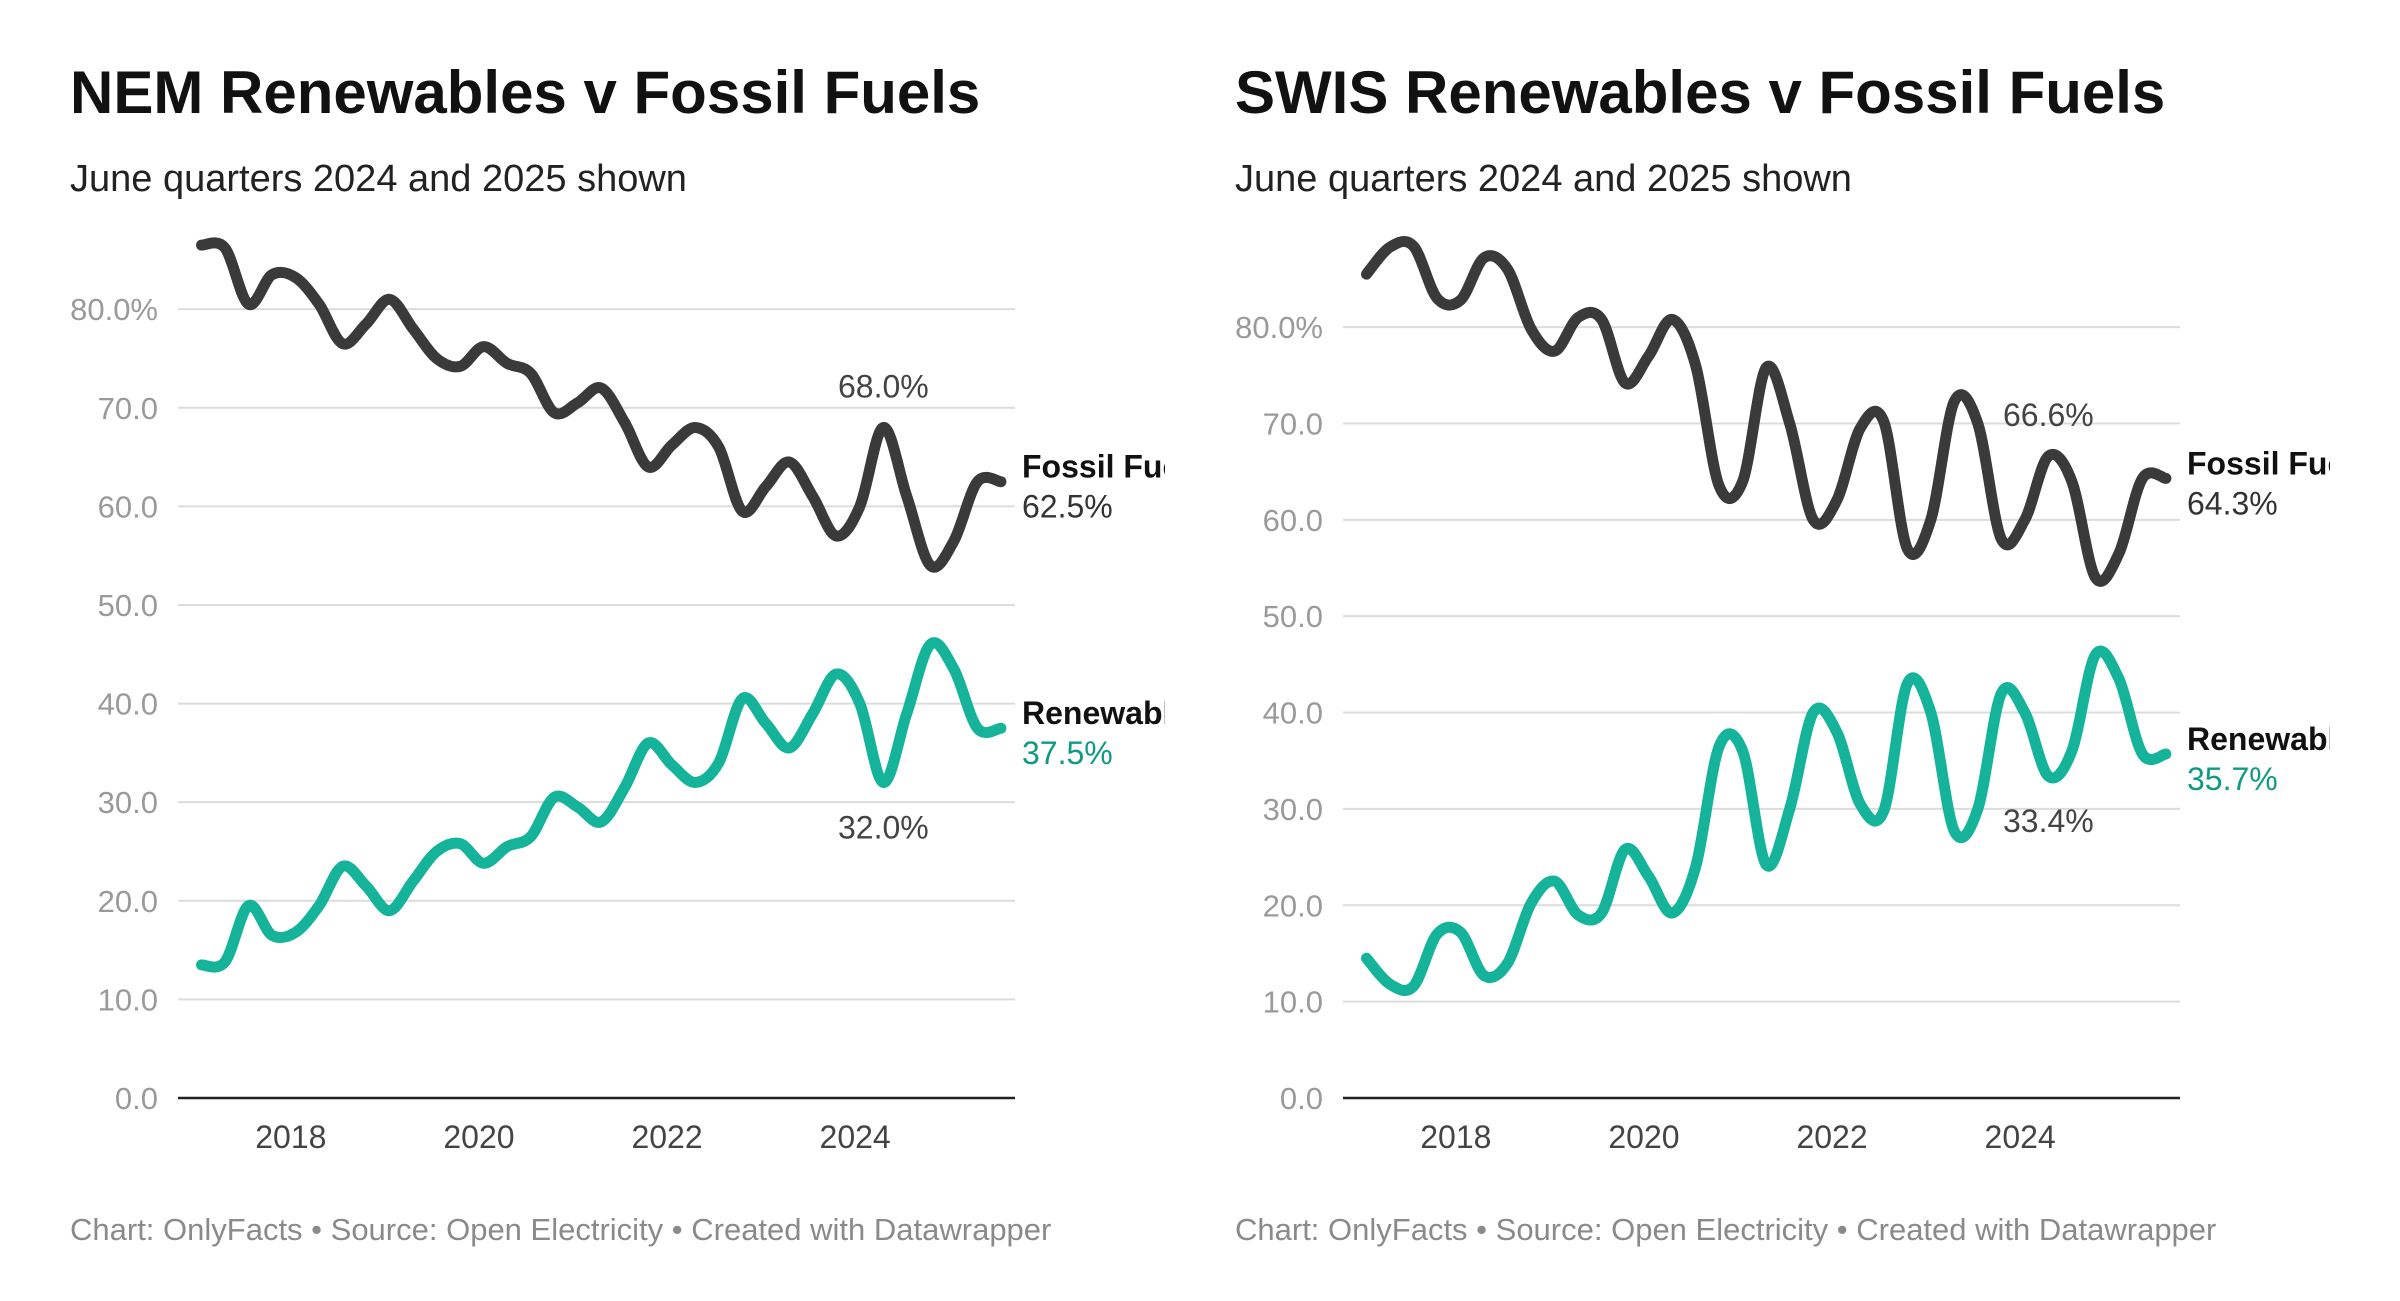 Image resolution: width=2400 pixels, height=1301 pixels. I want to click on series-end-value: 62.5%, so click(1067, 507).